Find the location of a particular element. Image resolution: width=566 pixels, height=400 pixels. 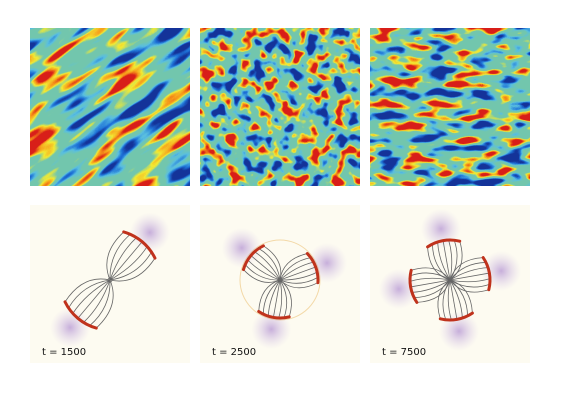

time-label: t = 1500 is located at coordinates (64, 352).